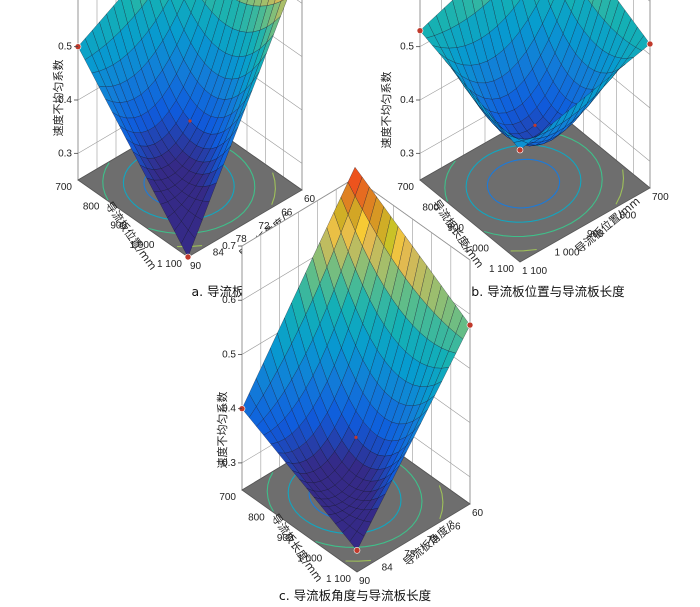  I want to click on caption: b. 导流板位置与导流板长度, so click(548, 291).